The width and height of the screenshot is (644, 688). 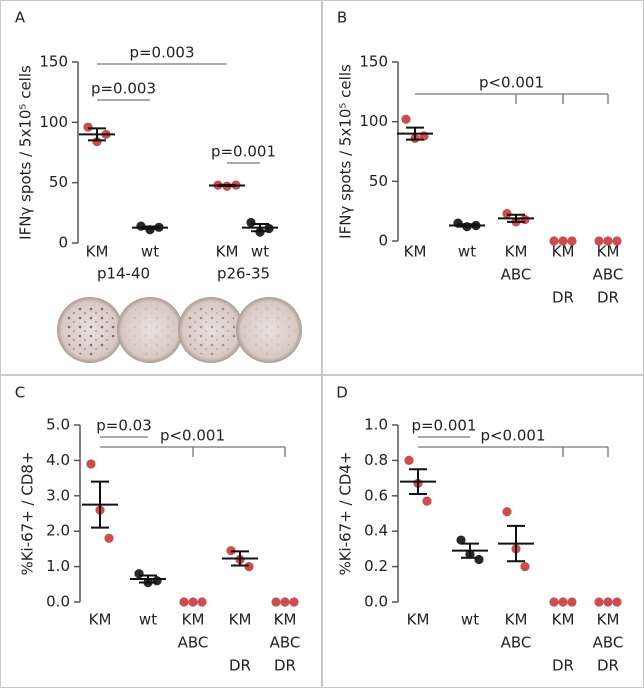 What do you see at coordinates (58, 531) in the screenshot?
I see `y-tick-label: 2.0` at bounding box center [58, 531].